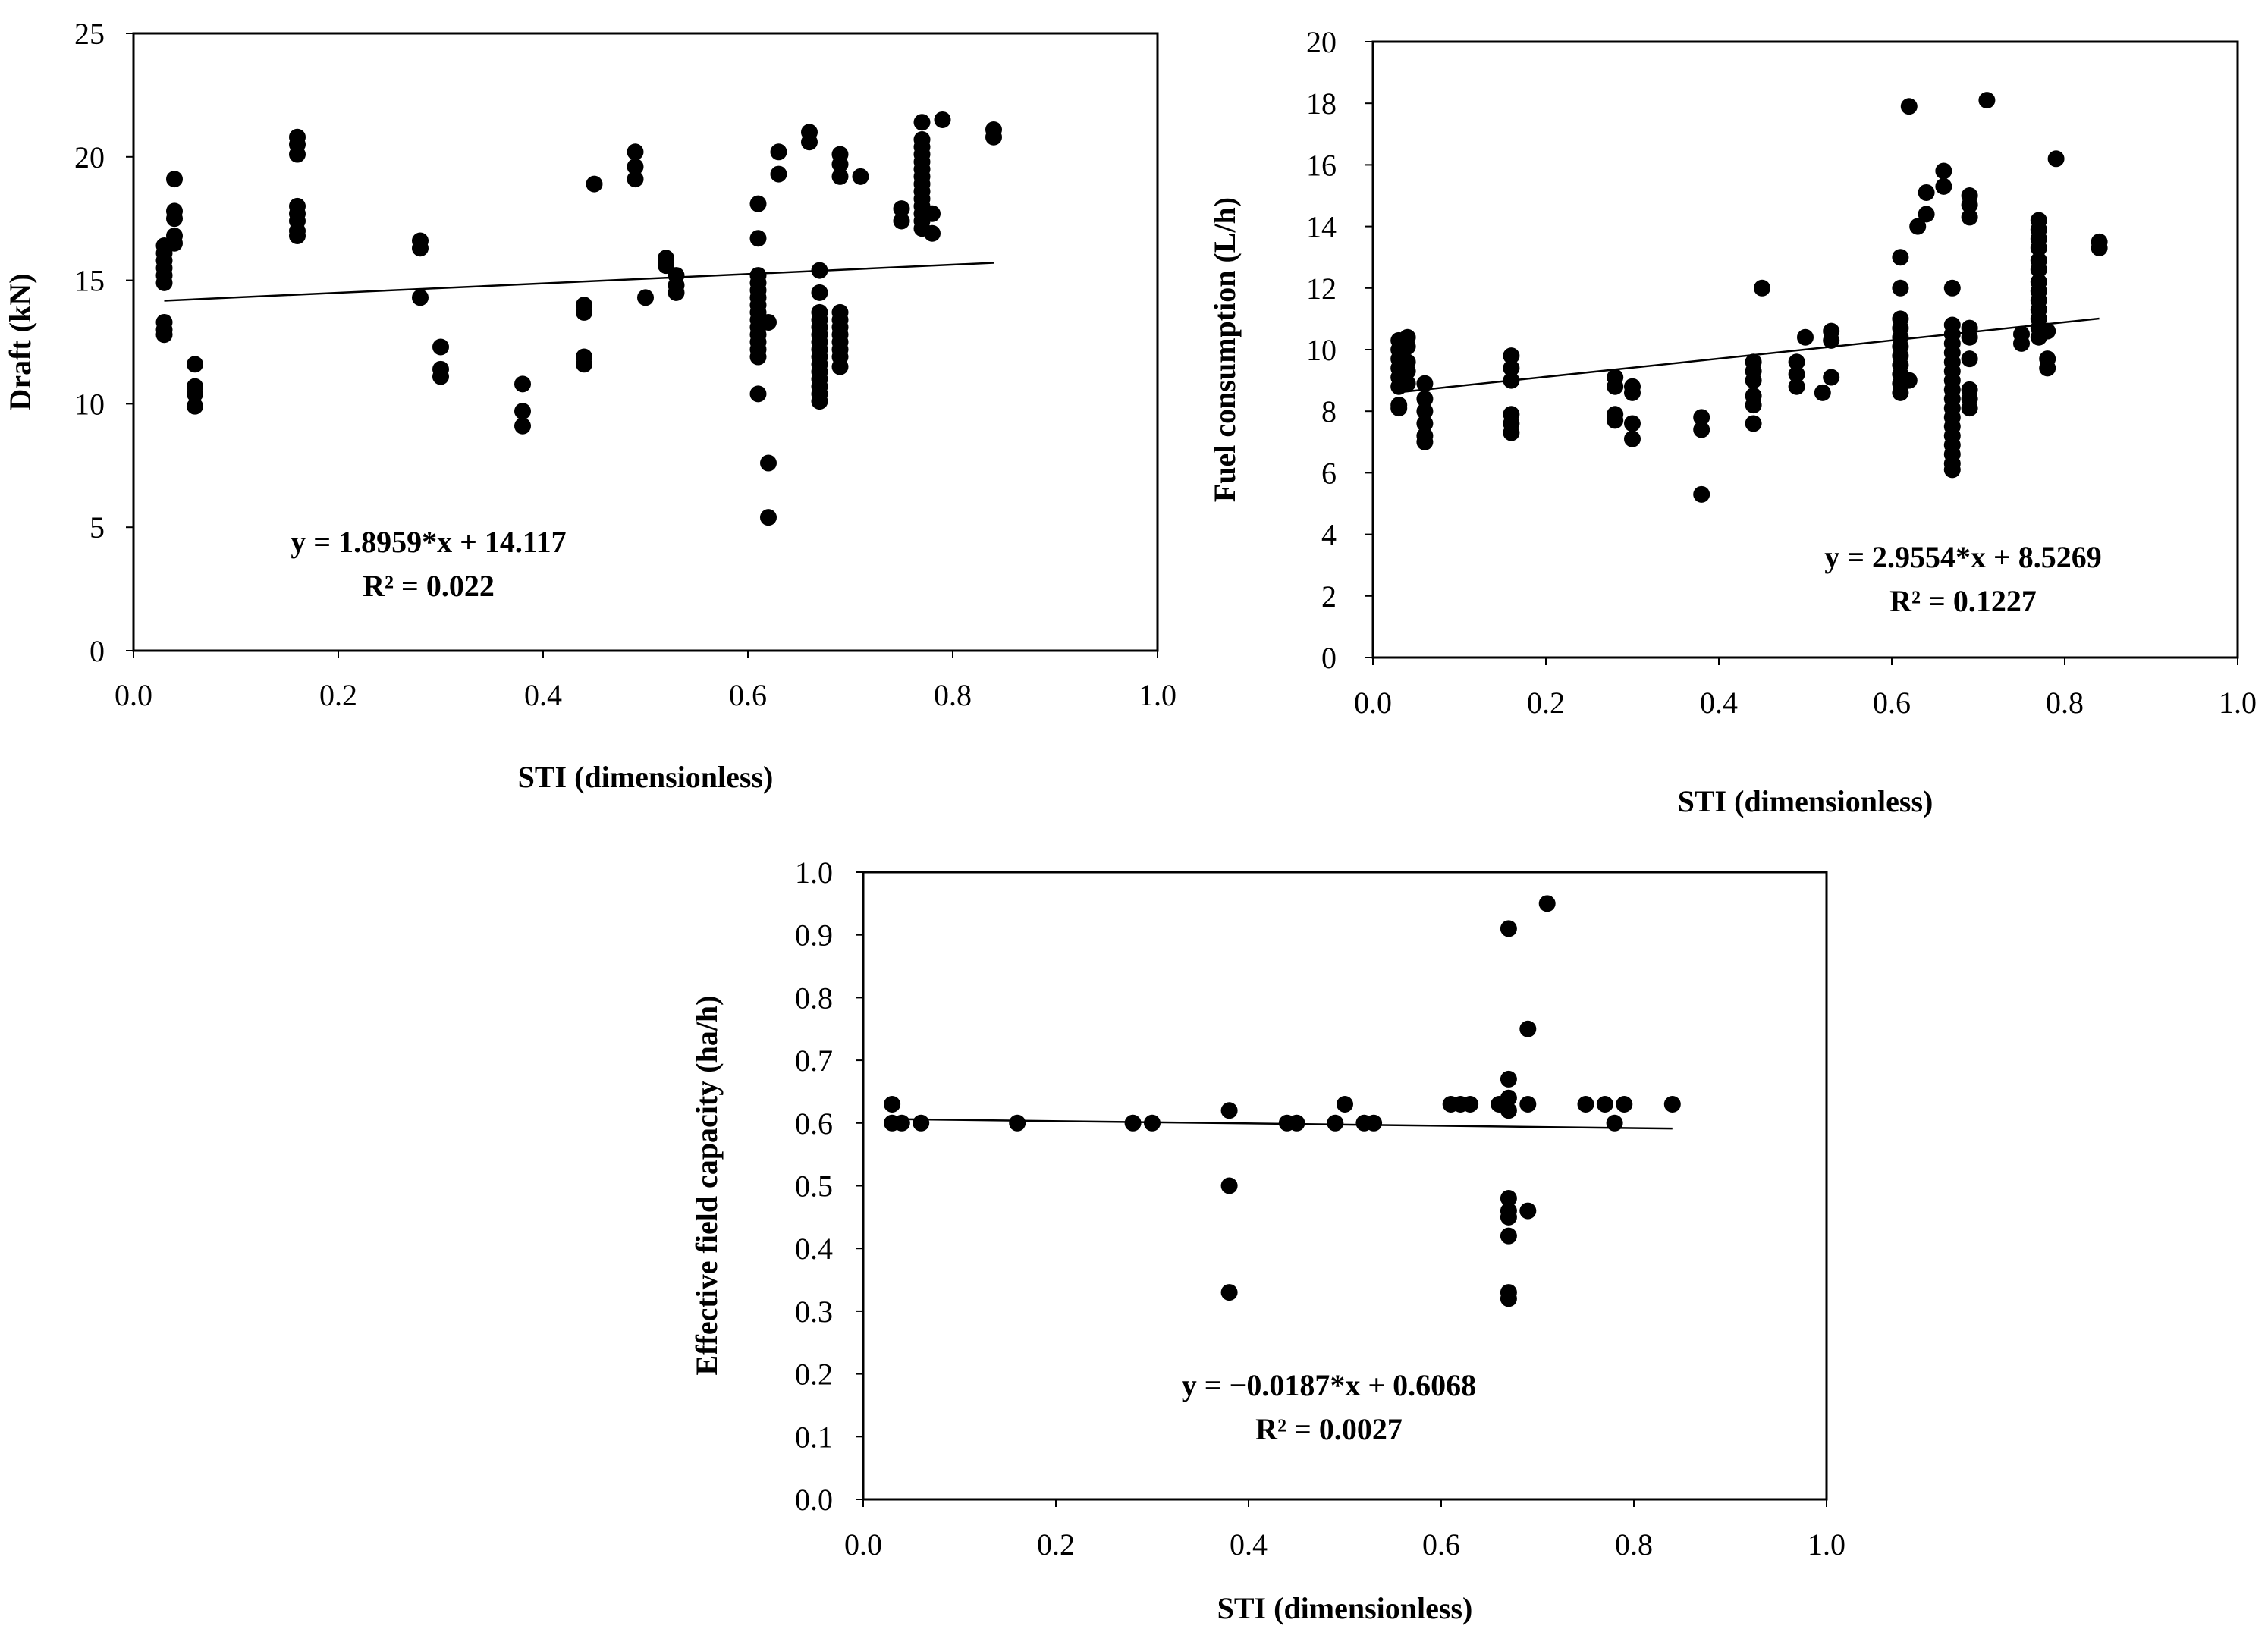 The width and height of the screenshot is (2268, 1648). What do you see at coordinates (1321, 104) in the screenshot?
I see `y-tick-label: 18` at bounding box center [1321, 104].